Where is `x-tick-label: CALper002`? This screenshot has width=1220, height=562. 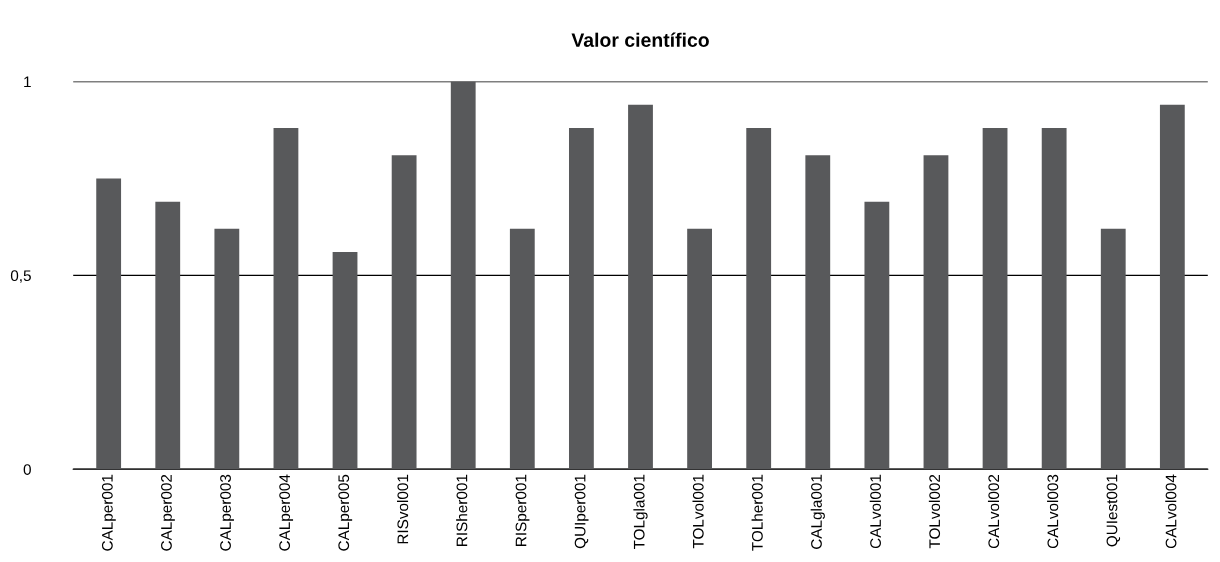 x-tick-label: CALper002 is located at coordinates (168, 512).